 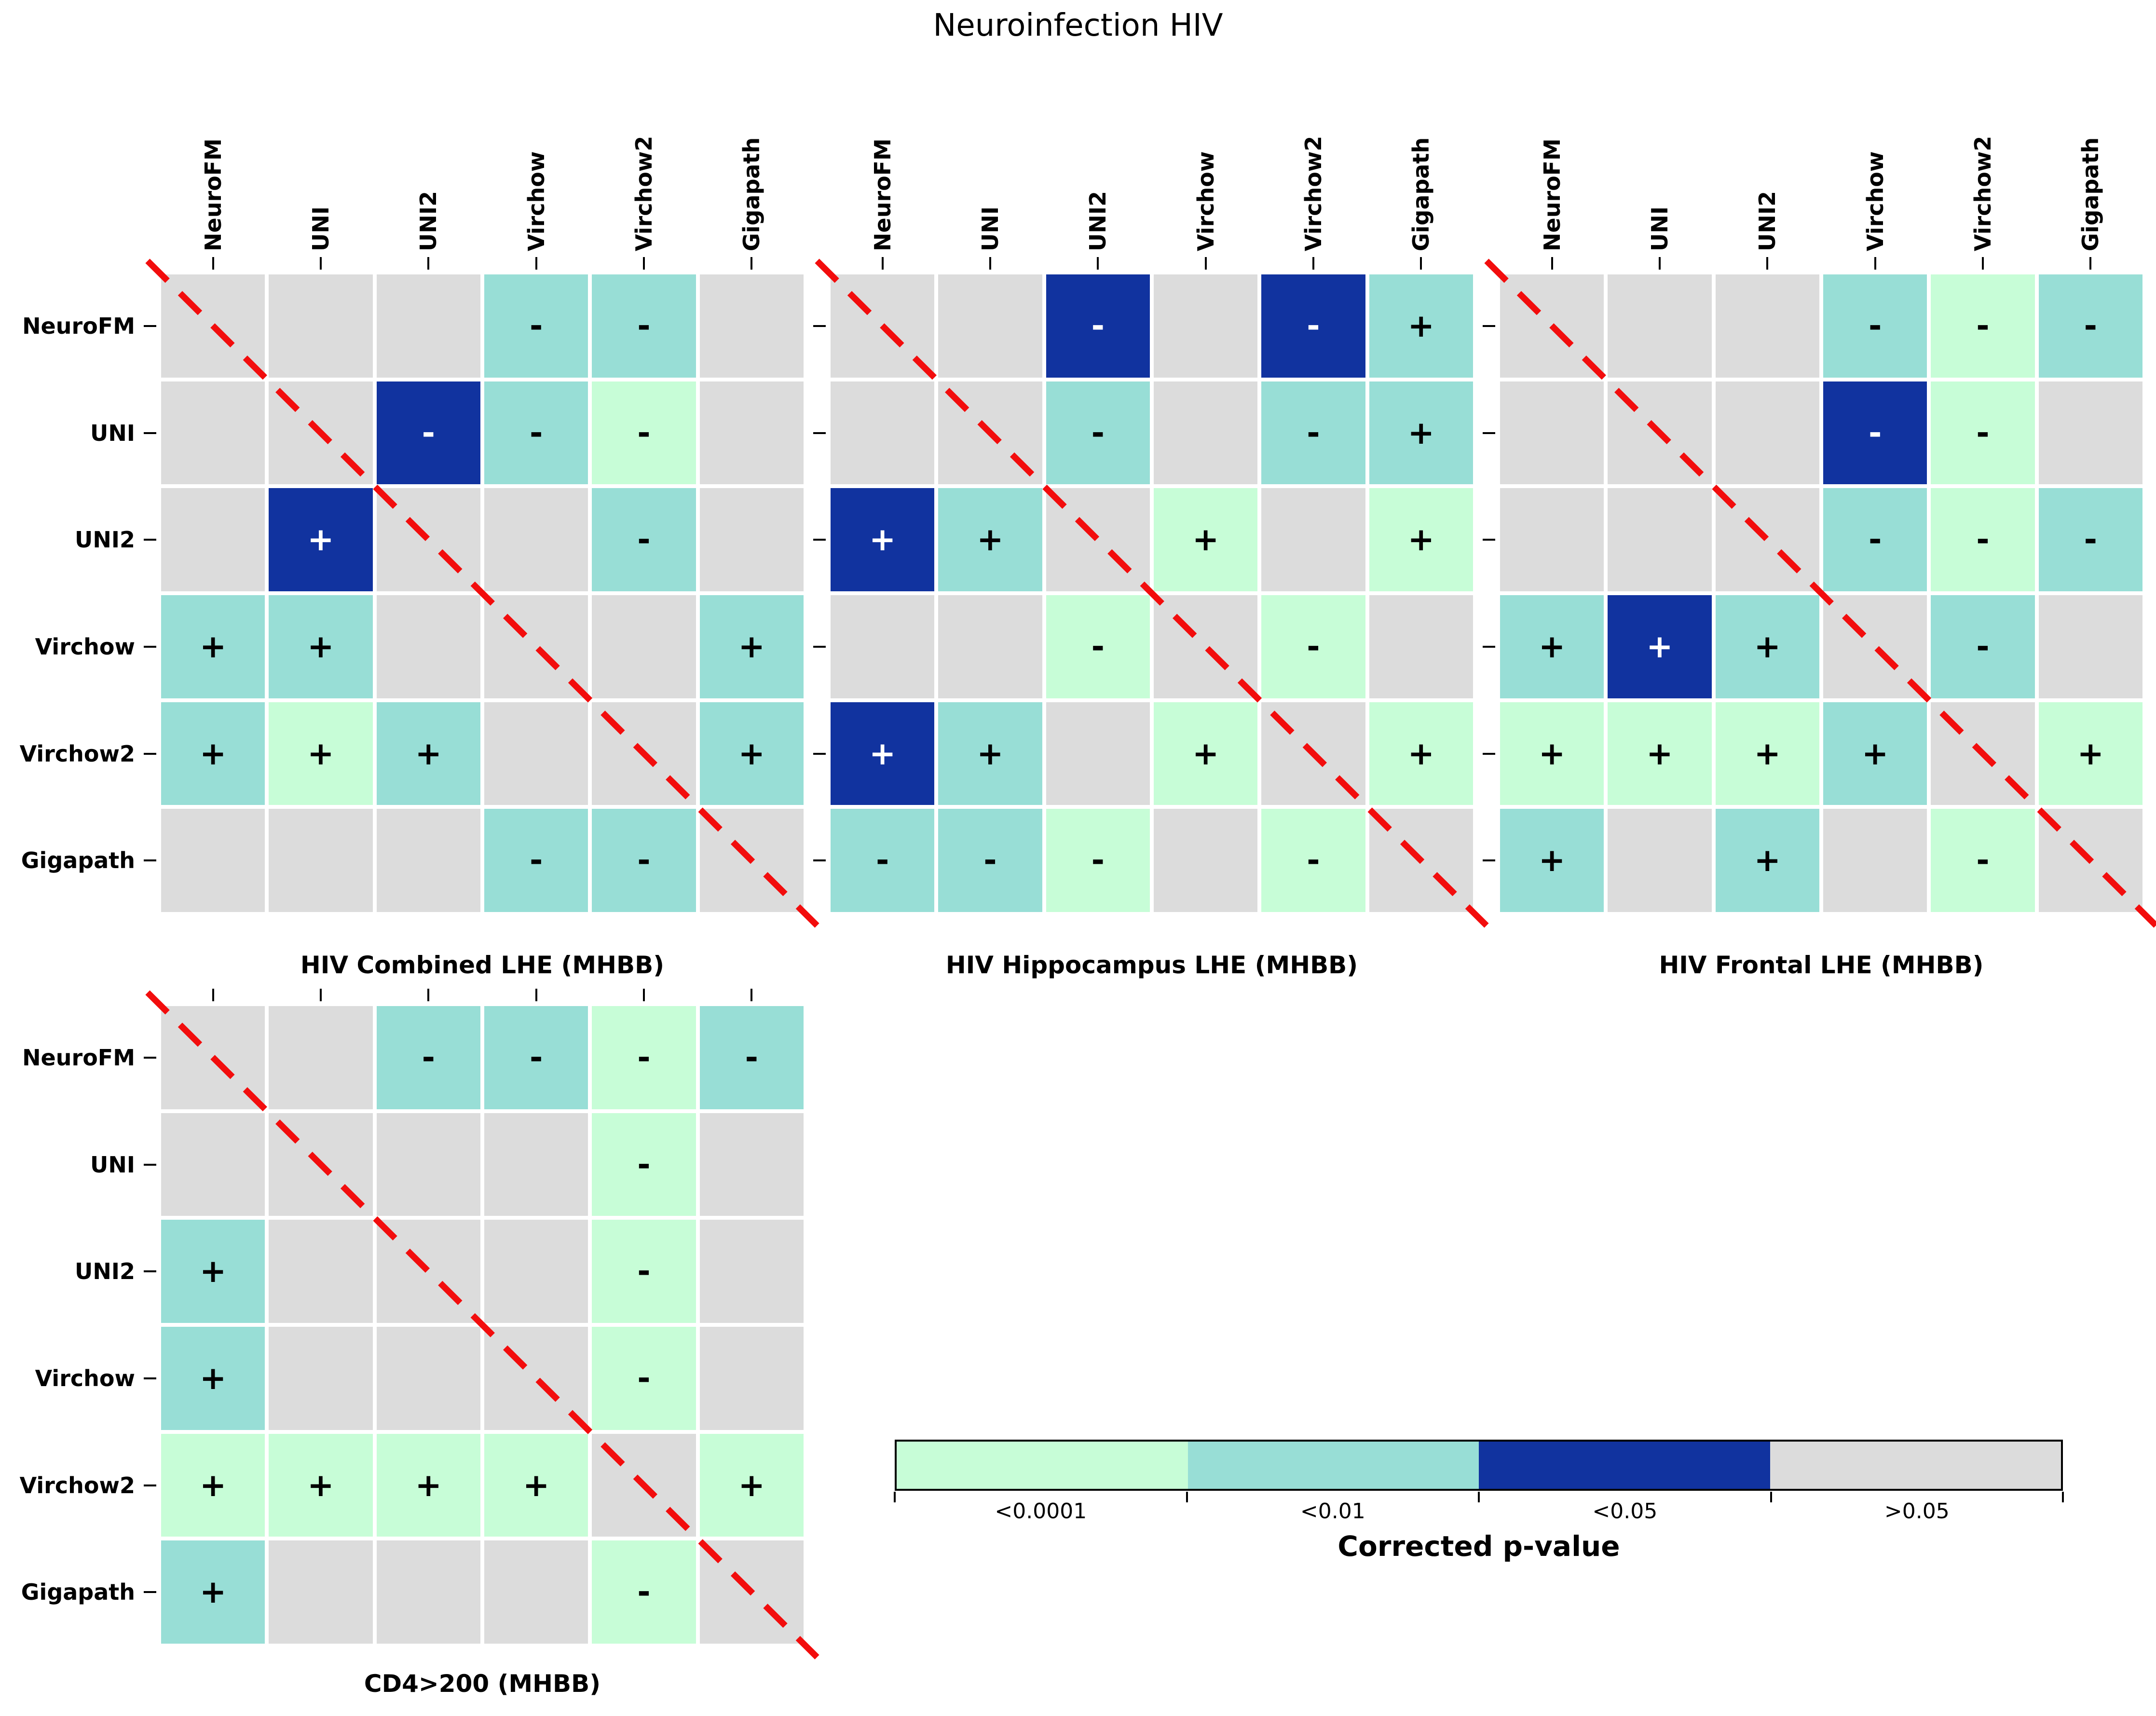 I want to click on col-label: Virchow2, so click(x=1313, y=193).